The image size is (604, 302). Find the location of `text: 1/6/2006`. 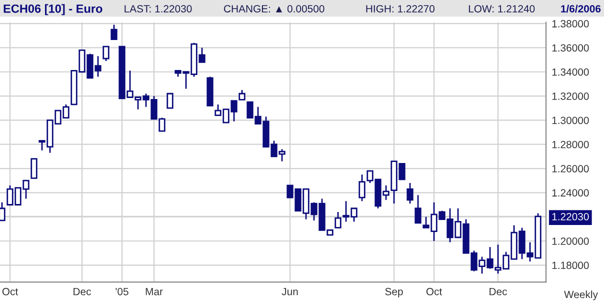

text: 1/6/2006 is located at coordinates (581, 8).